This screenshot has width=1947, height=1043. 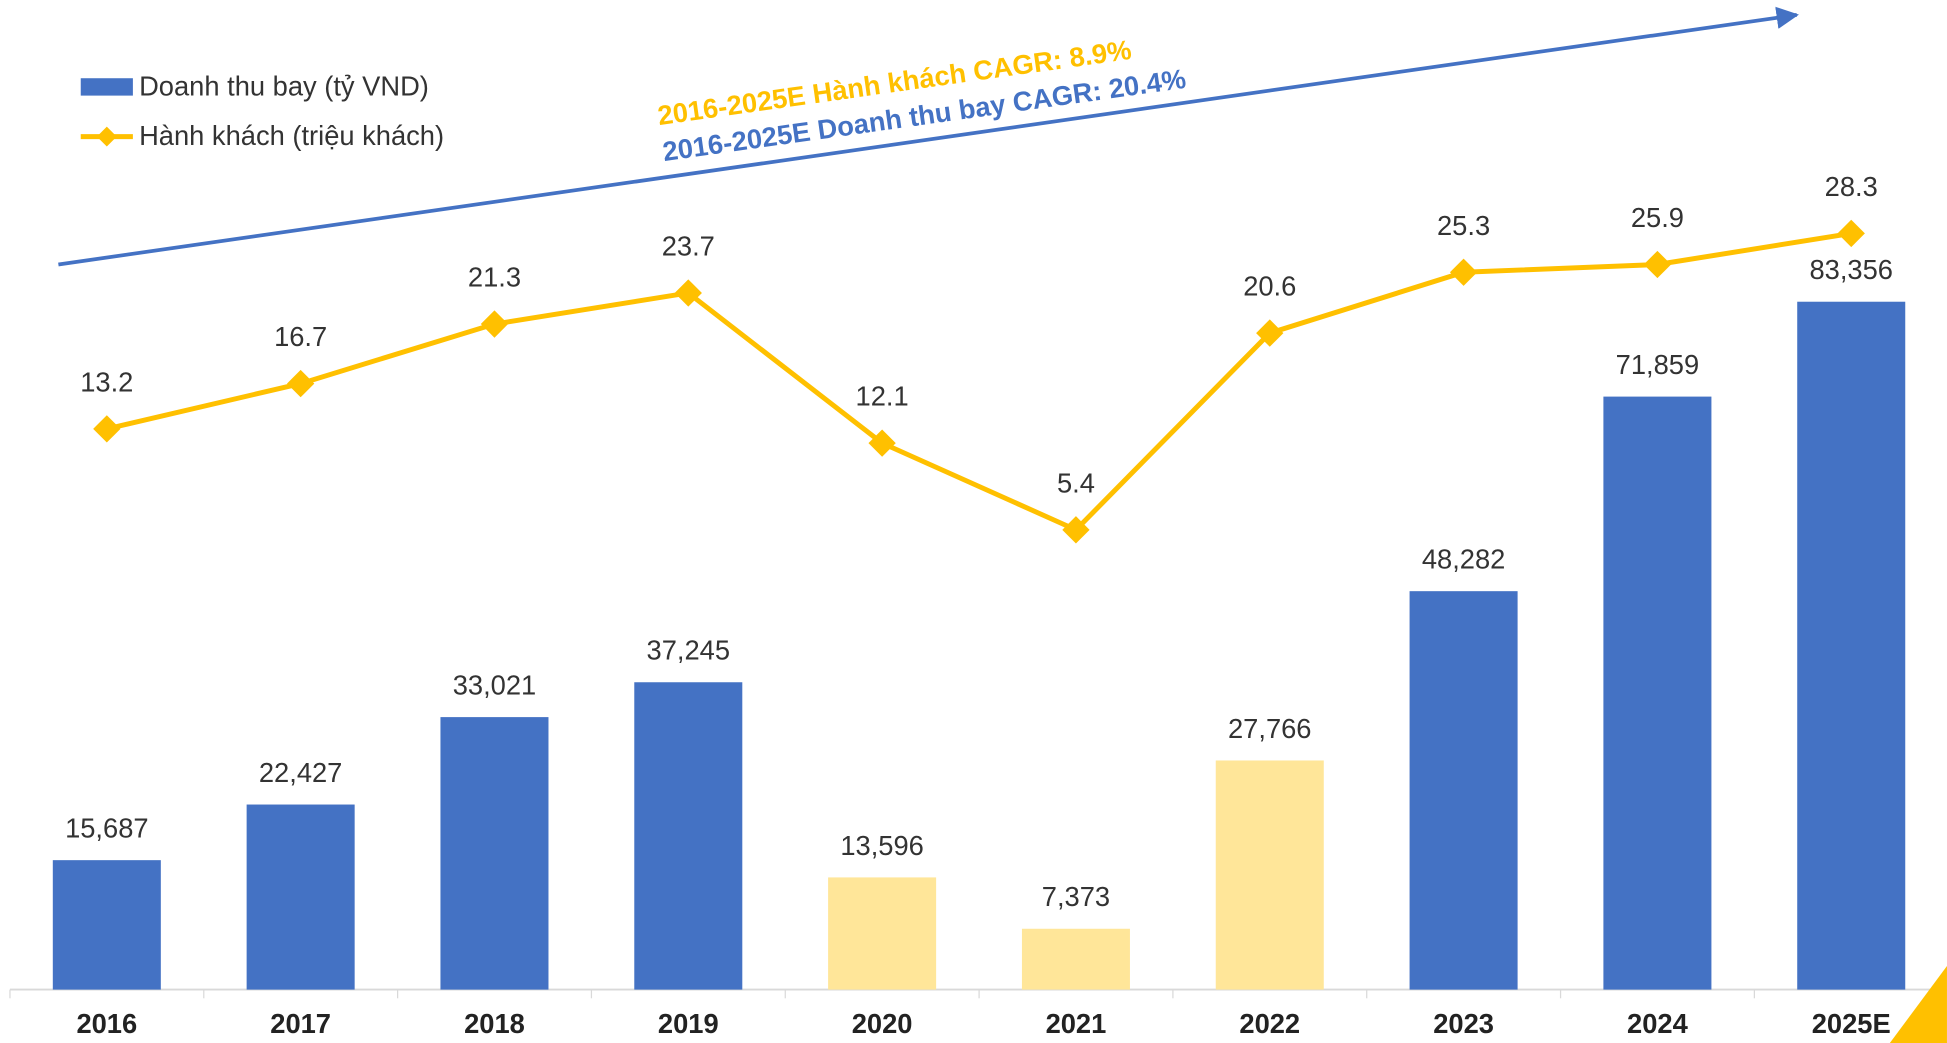 What do you see at coordinates (300, 1023) in the screenshot?
I see `x-tick-label: 2017` at bounding box center [300, 1023].